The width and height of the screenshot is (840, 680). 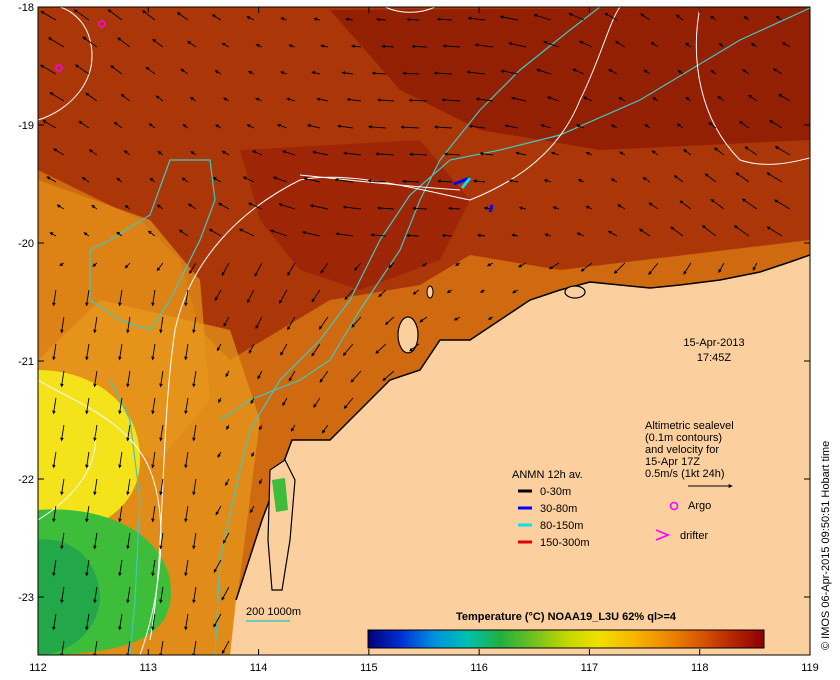 What do you see at coordinates (700, 668) in the screenshot?
I see `x-tick-label: 118` at bounding box center [700, 668].